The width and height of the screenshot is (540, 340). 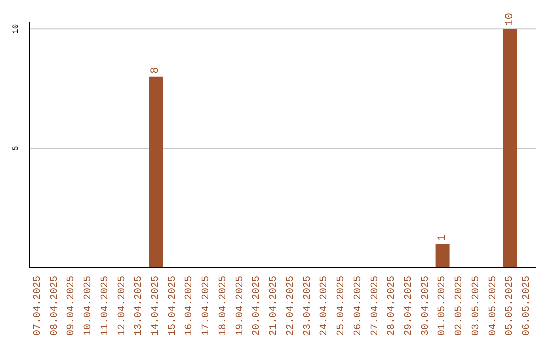 What do you see at coordinates (426, 306) in the screenshot?
I see `x-tick-label: 30.04.2025` at bounding box center [426, 306].